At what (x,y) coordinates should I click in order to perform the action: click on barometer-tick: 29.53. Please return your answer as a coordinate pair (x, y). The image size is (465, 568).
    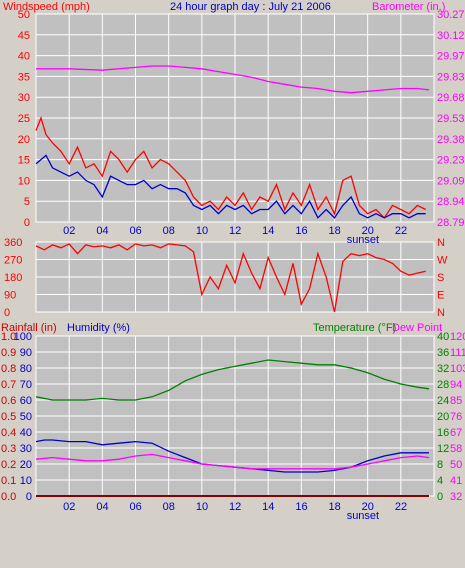
    Looking at the image, I should click on (451, 119).